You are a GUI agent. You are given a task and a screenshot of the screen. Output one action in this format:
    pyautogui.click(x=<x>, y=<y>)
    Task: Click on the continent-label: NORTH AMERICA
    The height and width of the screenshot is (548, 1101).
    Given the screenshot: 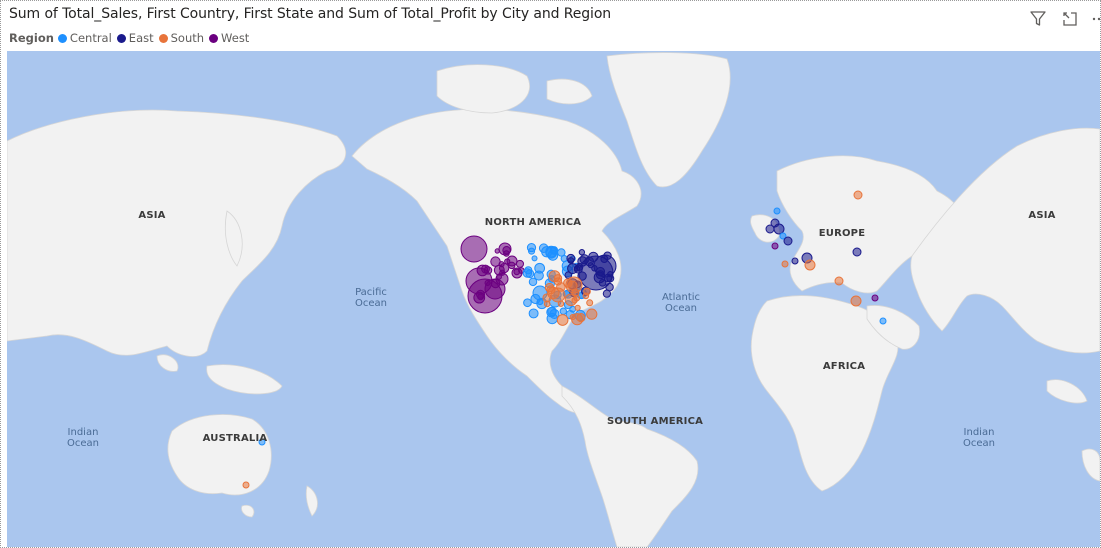 What is the action you would take?
    pyautogui.click(x=533, y=222)
    